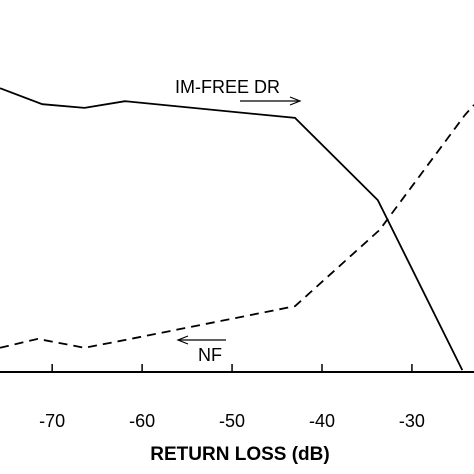 The image size is (474, 474). What do you see at coordinates (52, 421) in the screenshot?
I see `x-tick-label: -70` at bounding box center [52, 421].